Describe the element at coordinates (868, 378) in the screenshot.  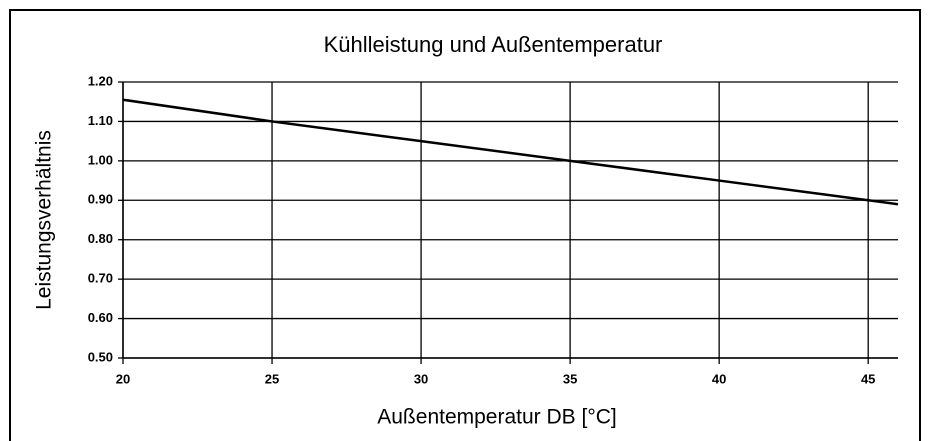
I see `x-tick-label: 45` at that location.